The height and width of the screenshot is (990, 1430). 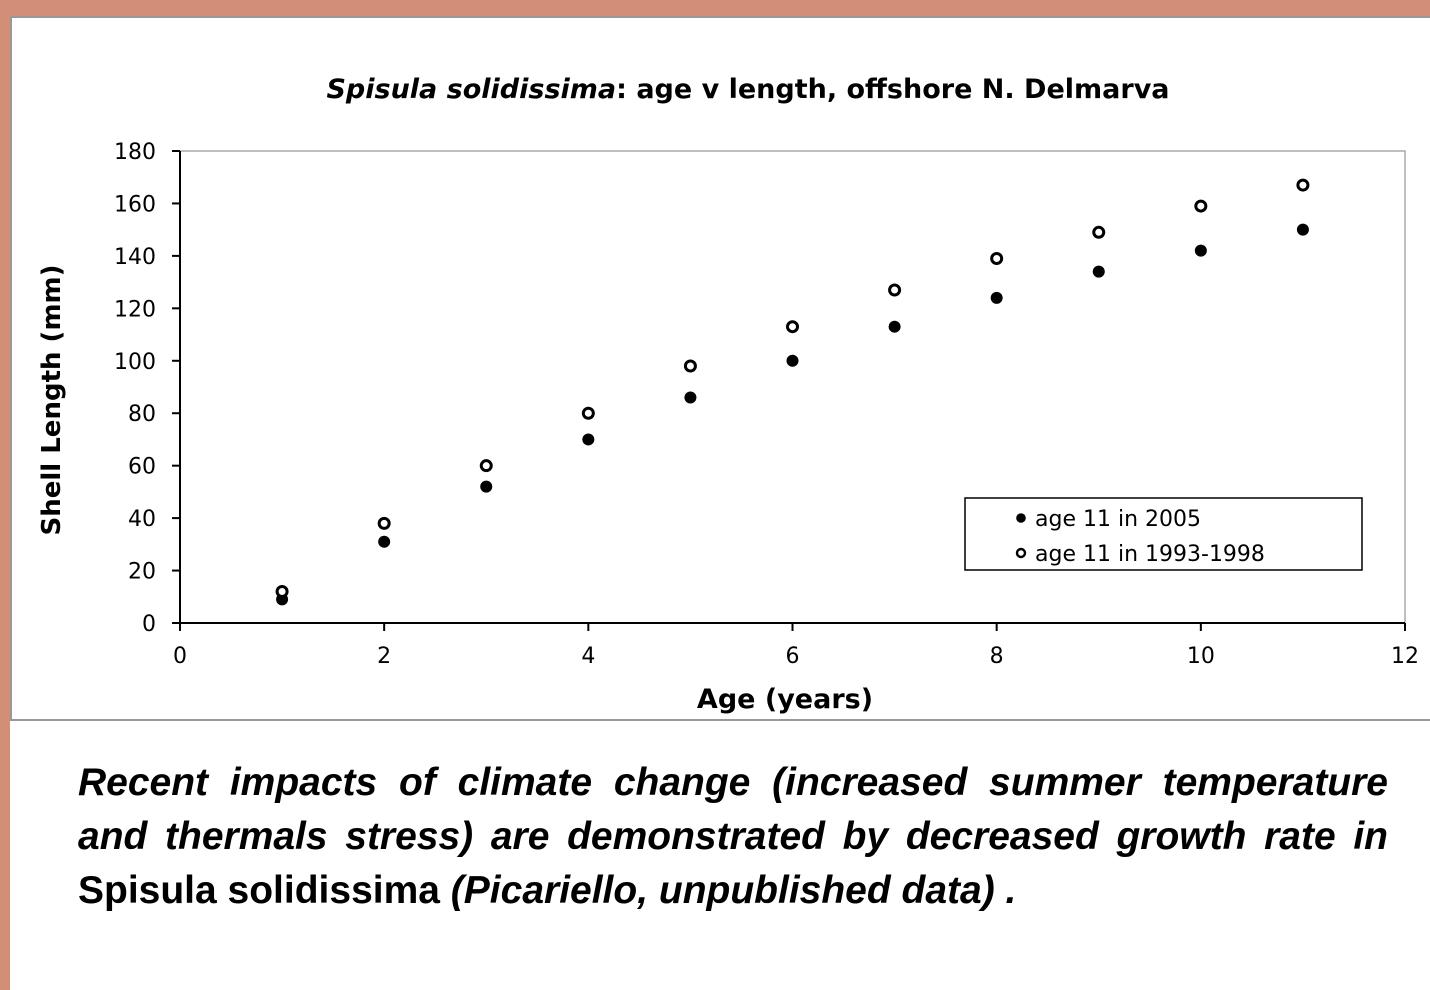 I want to click on x-tick-label: 6, so click(x=793, y=656).